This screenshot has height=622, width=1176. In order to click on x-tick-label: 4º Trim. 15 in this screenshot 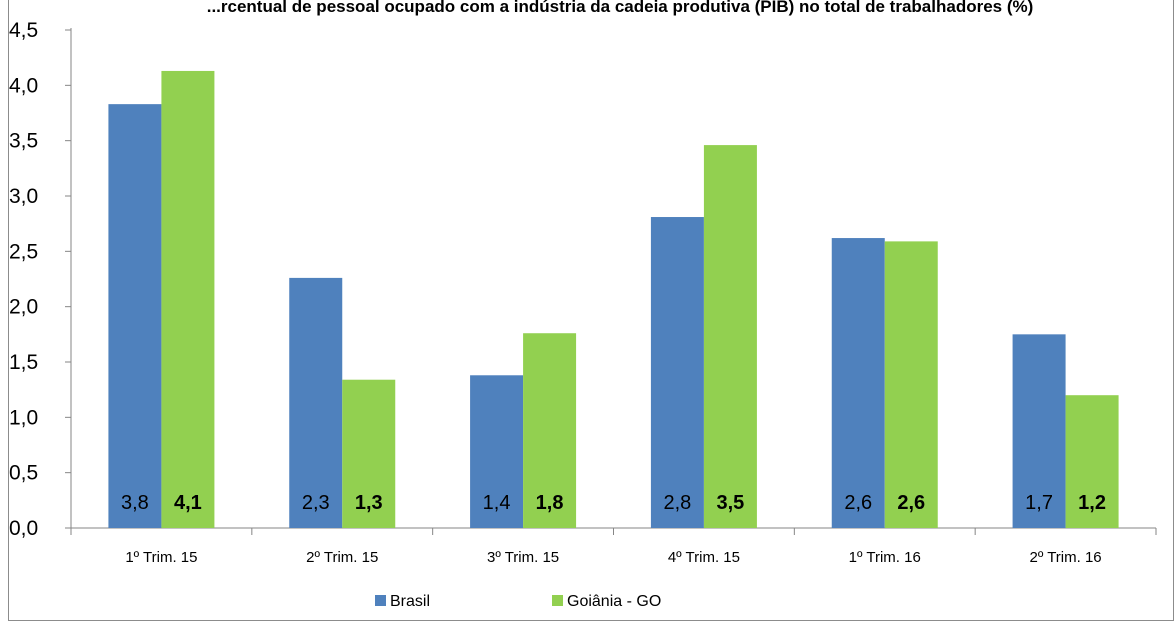, I will do `click(704, 557)`.